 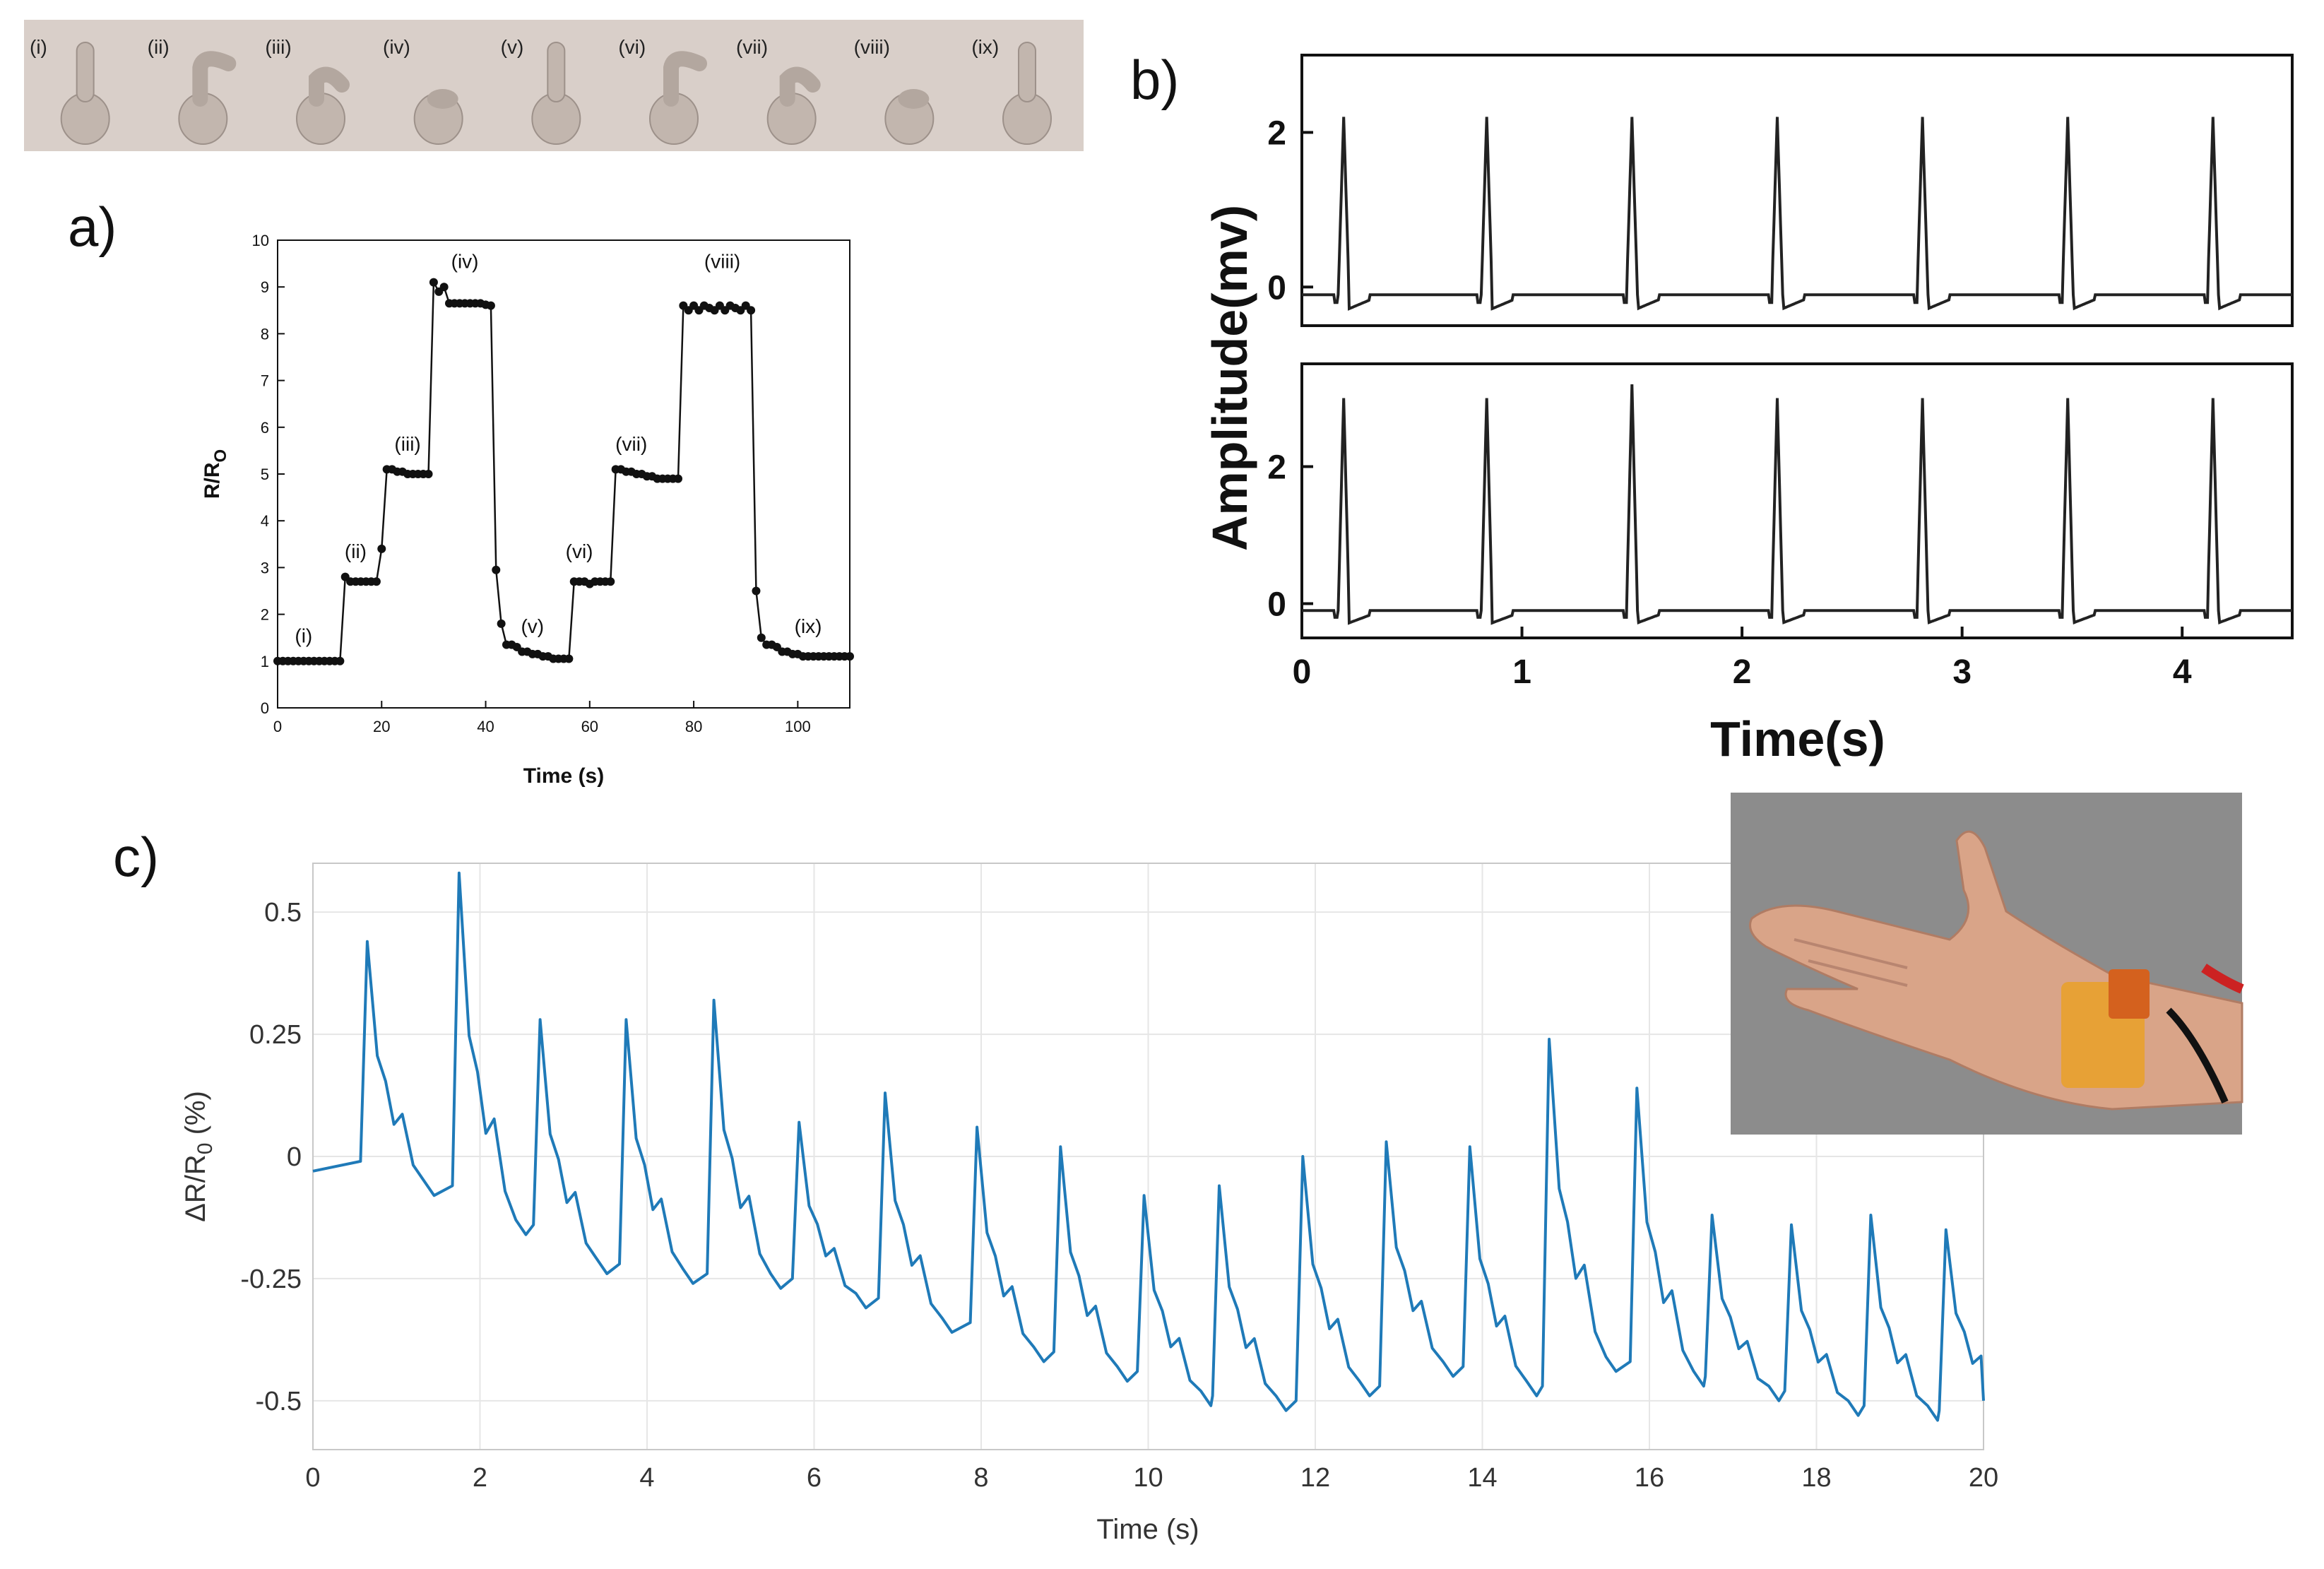 What do you see at coordinates (1987, 964) in the screenshot?
I see `wrist-sensor-photo` at bounding box center [1987, 964].